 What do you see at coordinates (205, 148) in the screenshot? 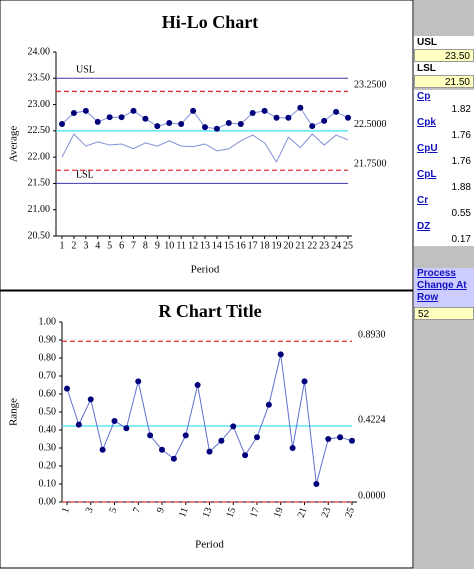
I see `series-line` at bounding box center [205, 148].